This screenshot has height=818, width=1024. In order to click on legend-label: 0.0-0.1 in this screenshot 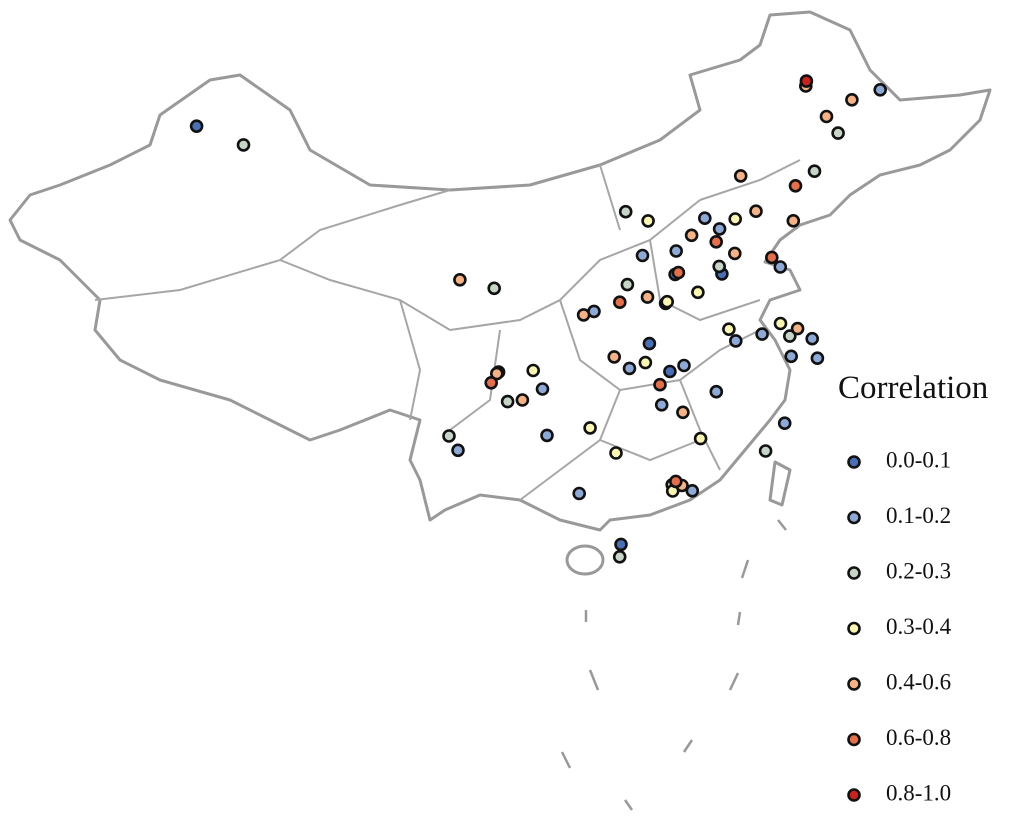, I will do `click(918, 459)`.